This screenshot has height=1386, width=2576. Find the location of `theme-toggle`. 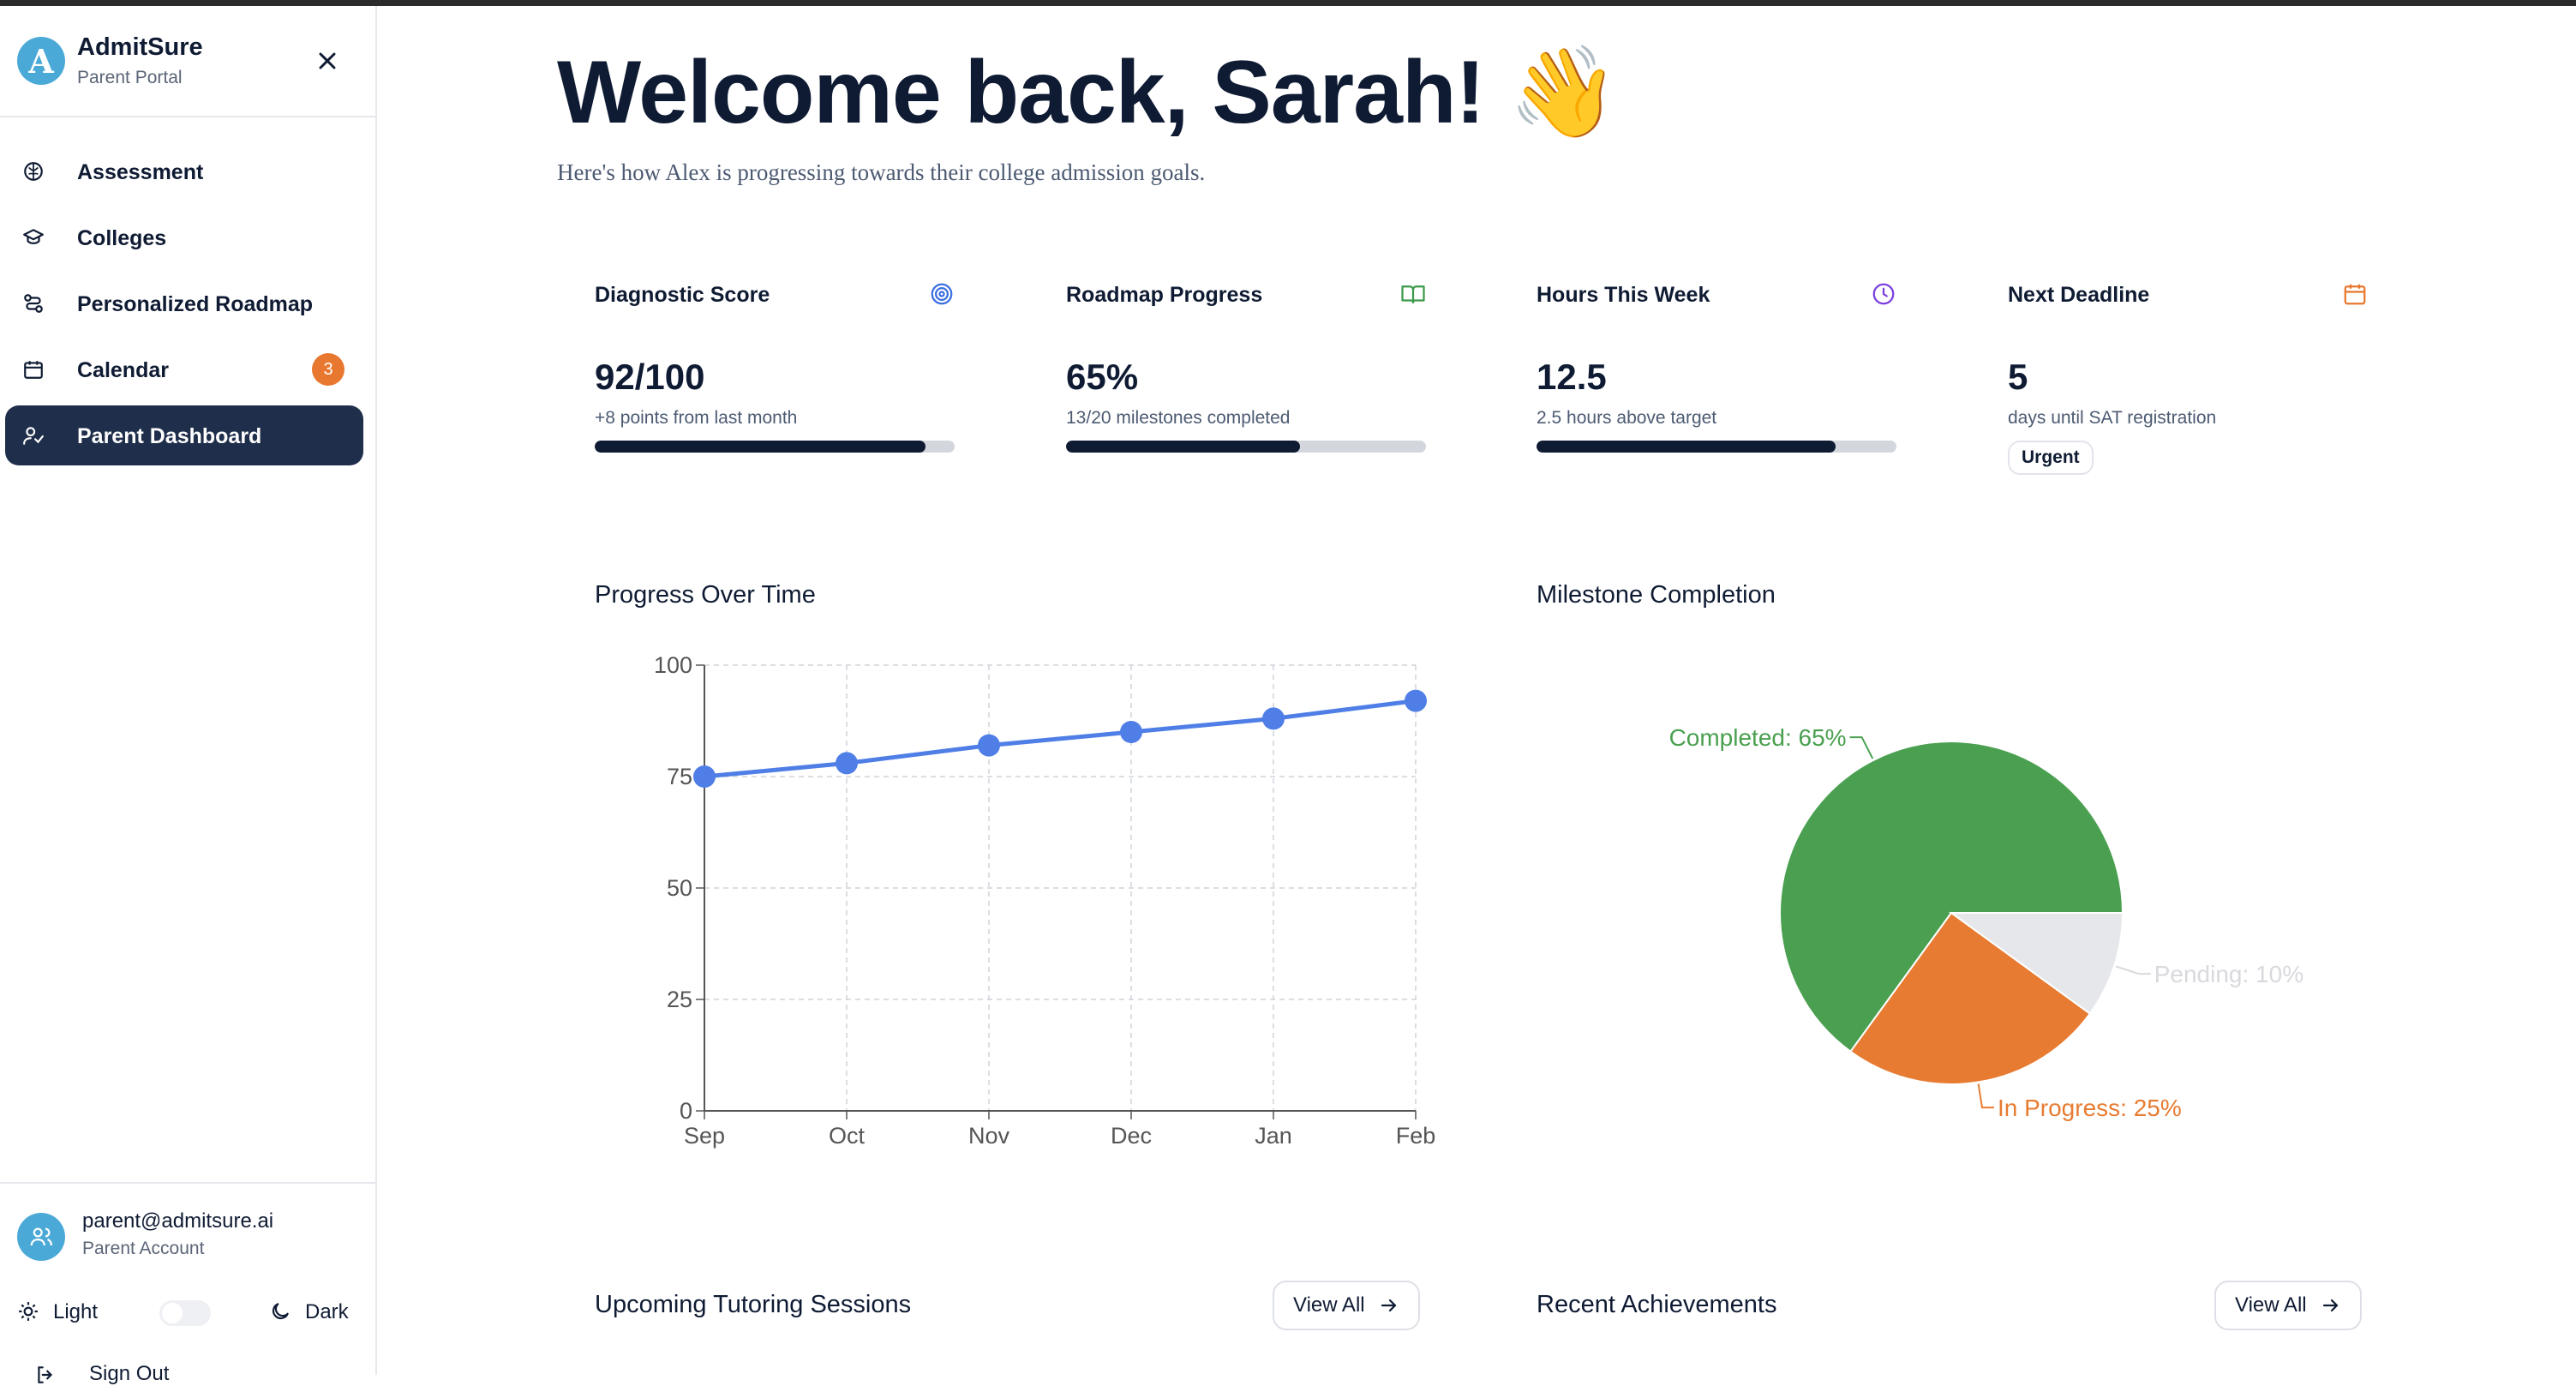

theme-toggle is located at coordinates (185, 1313).